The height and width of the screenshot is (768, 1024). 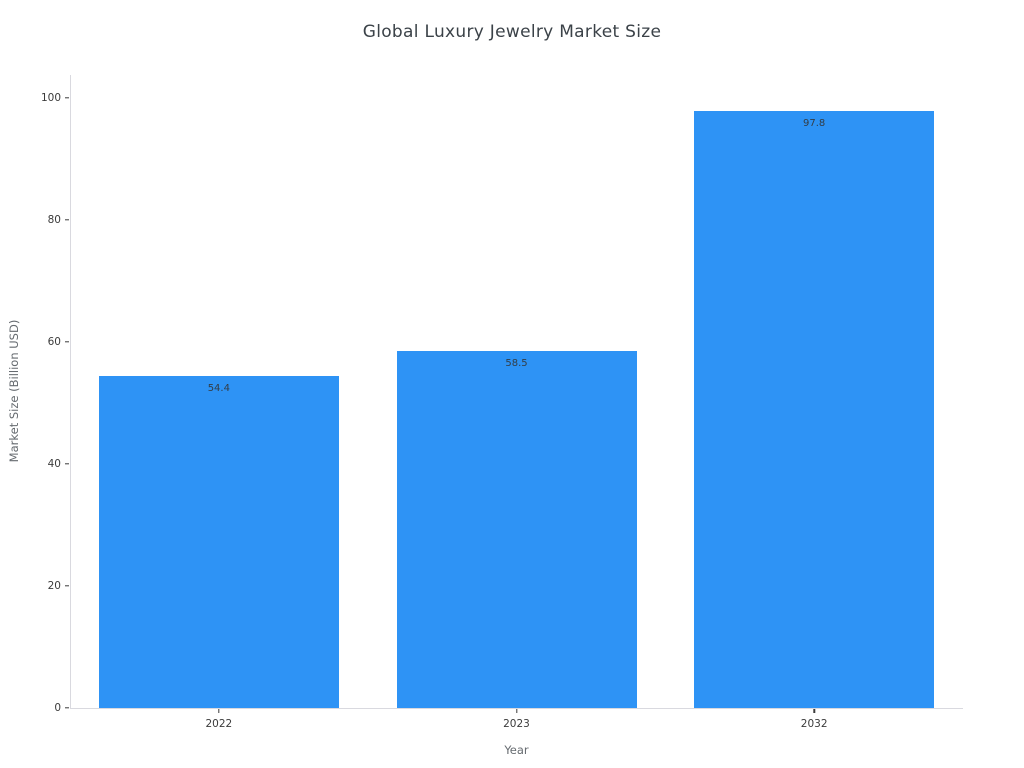 I want to click on bar-2023, so click(x=516, y=529).